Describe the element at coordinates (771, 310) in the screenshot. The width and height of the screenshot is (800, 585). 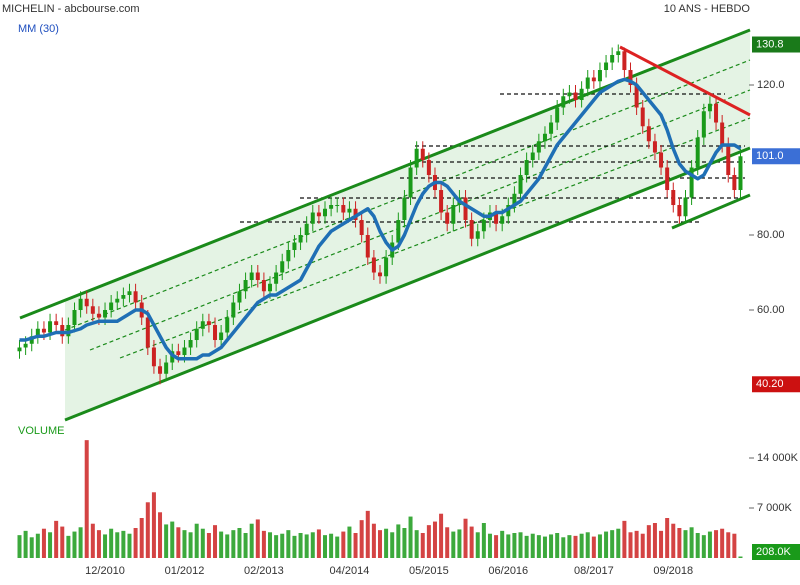
I see `y-tick-label: 60.00` at that location.